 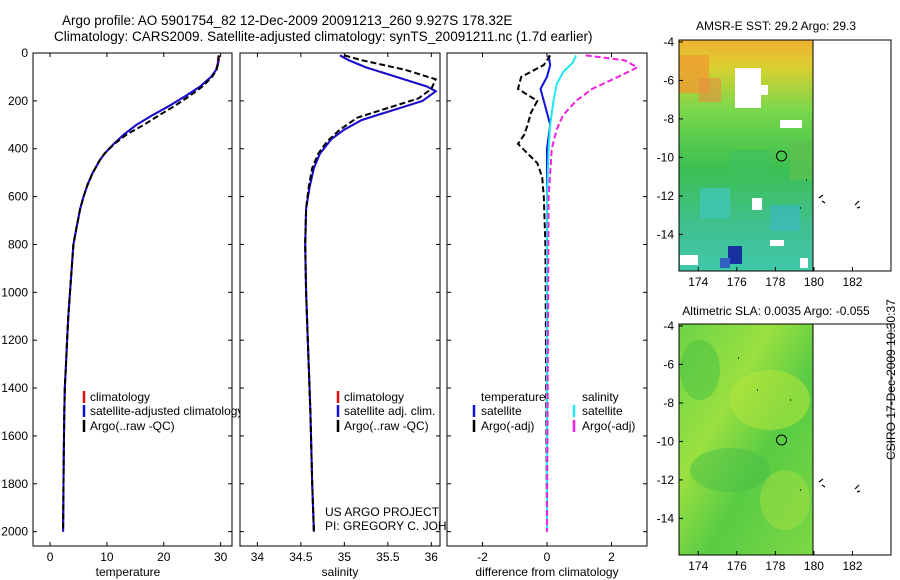 I want to click on difference-xtick-label: 2, so click(x=611, y=557).